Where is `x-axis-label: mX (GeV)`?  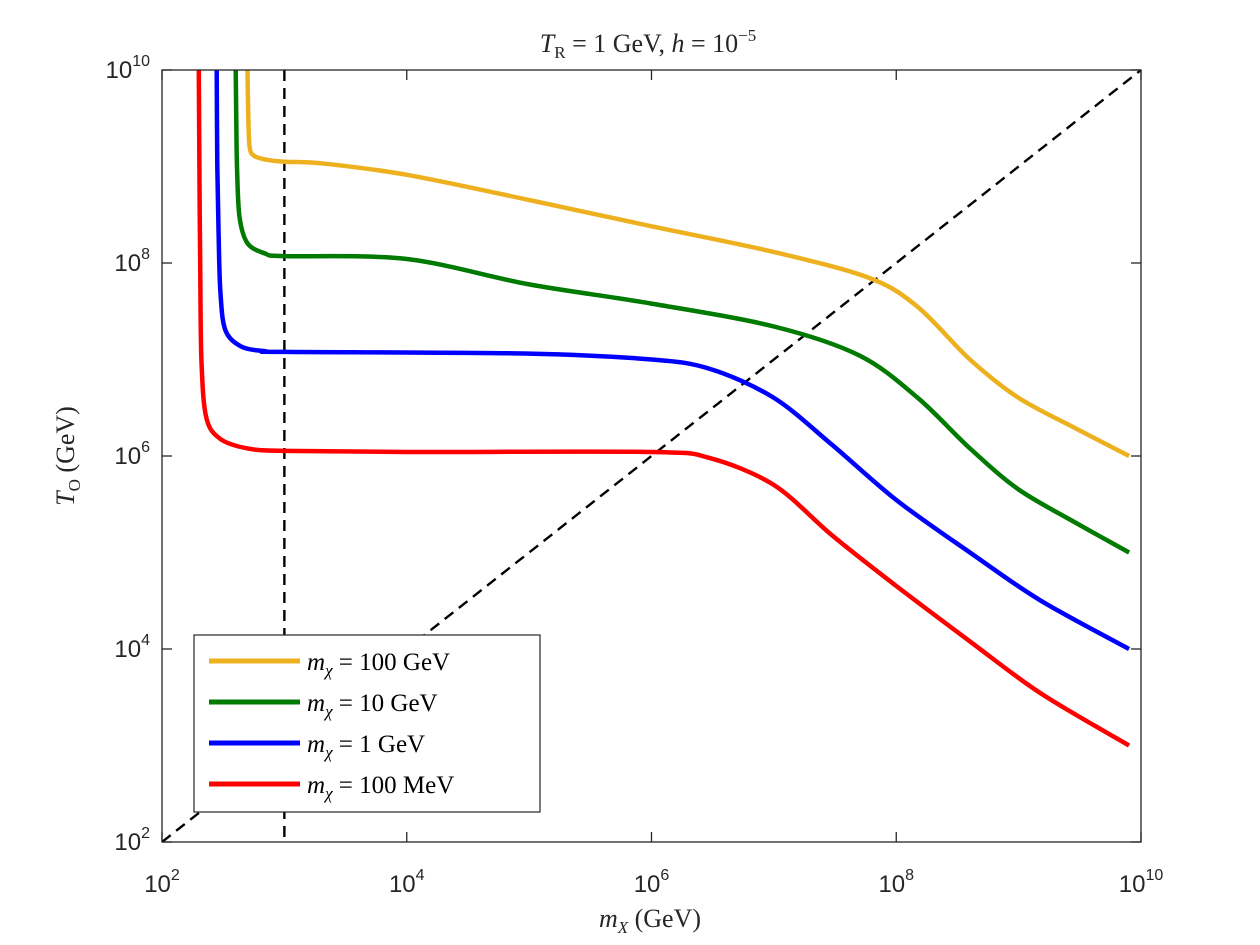
x-axis-label: mX (GeV) is located at coordinates (650, 920).